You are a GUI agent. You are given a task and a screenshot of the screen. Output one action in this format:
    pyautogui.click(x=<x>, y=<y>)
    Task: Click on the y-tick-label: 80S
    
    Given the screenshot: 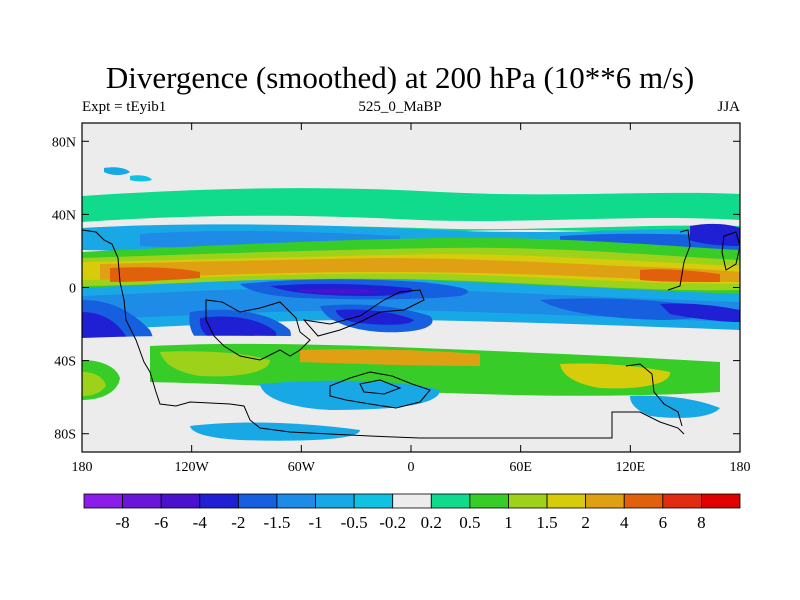 What is the action you would take?
    pyautogui.click(x=65, y=435)
    